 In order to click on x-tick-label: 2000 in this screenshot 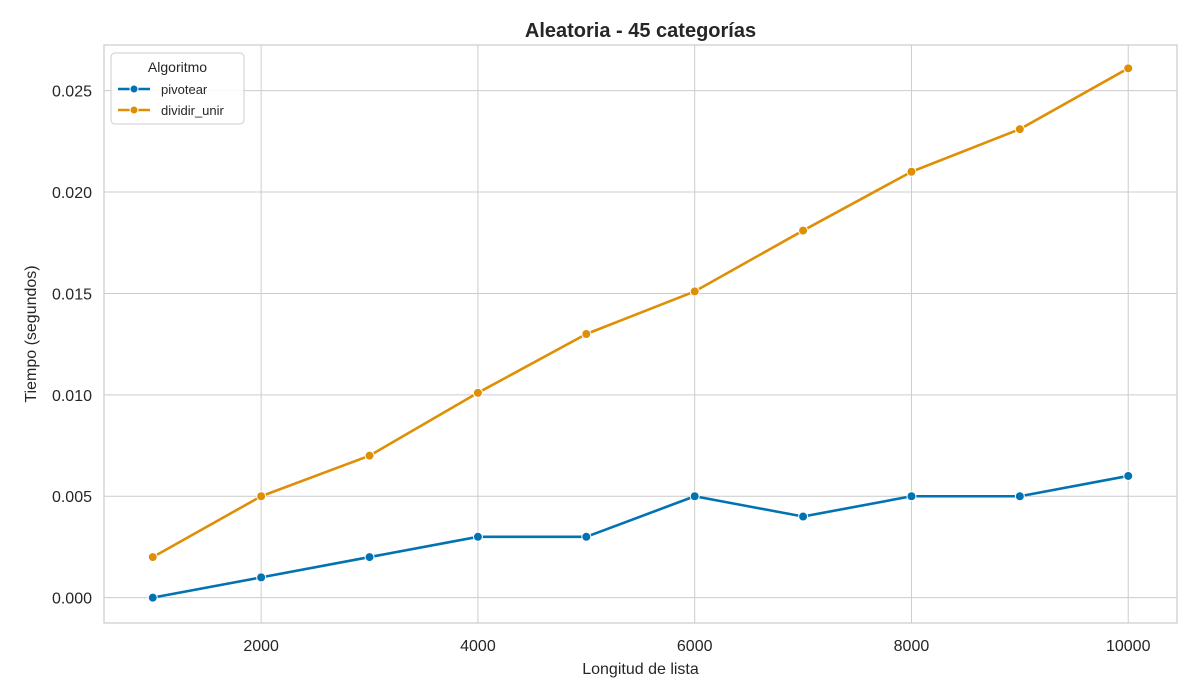, I will do `click(261, 646)`.